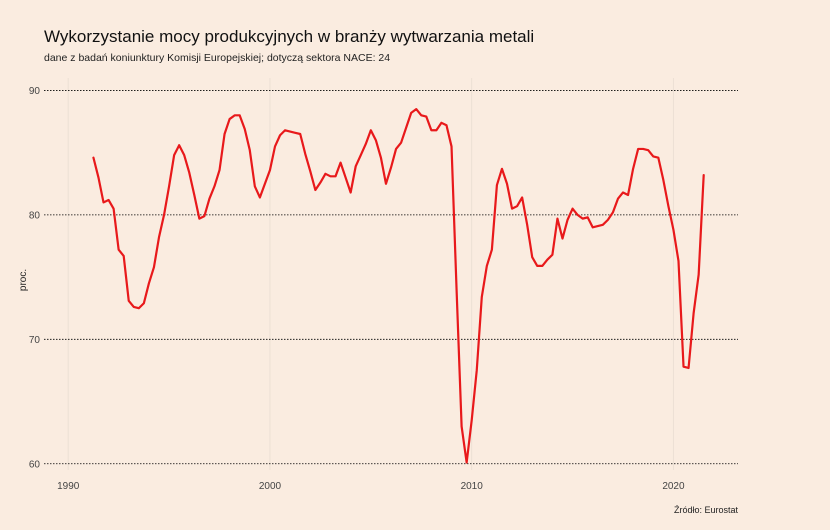 This screenshot has width=830, height=530. Describe the element at coordinates (35, 340) in the screenshot. I see `y-tick-label-70: 70` at that location.